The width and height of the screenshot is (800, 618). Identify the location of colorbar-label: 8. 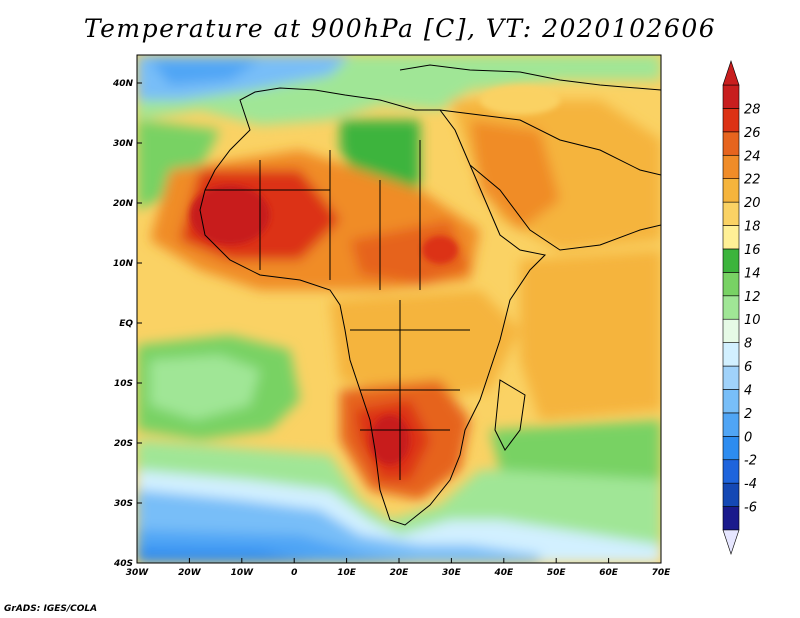
(748, 344).